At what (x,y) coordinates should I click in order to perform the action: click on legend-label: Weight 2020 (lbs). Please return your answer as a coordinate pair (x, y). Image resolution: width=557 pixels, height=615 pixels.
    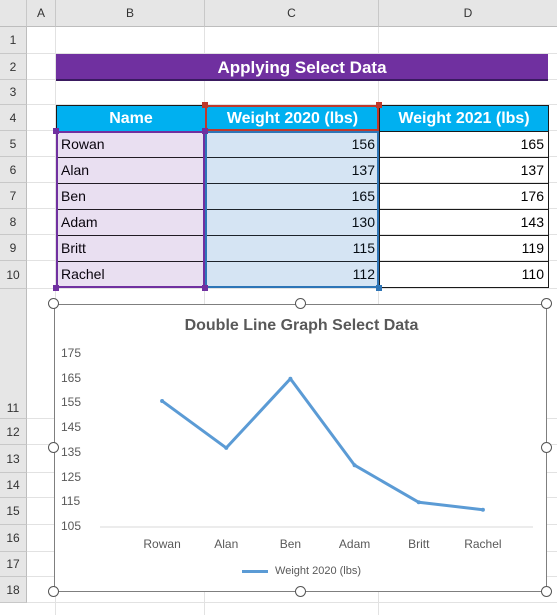
    Looking at the image, I should click on (318, 571).